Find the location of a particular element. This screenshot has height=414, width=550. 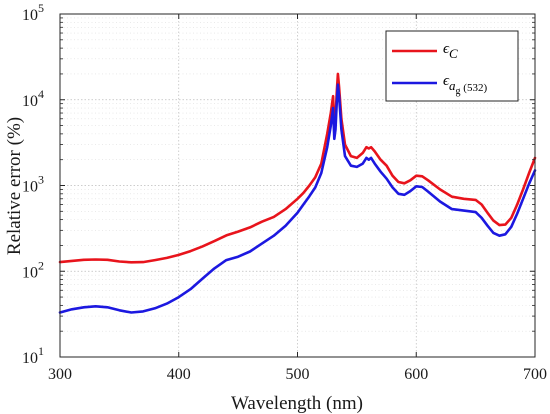

y-tick-label: 10³ is located at coordinates (33, 184).